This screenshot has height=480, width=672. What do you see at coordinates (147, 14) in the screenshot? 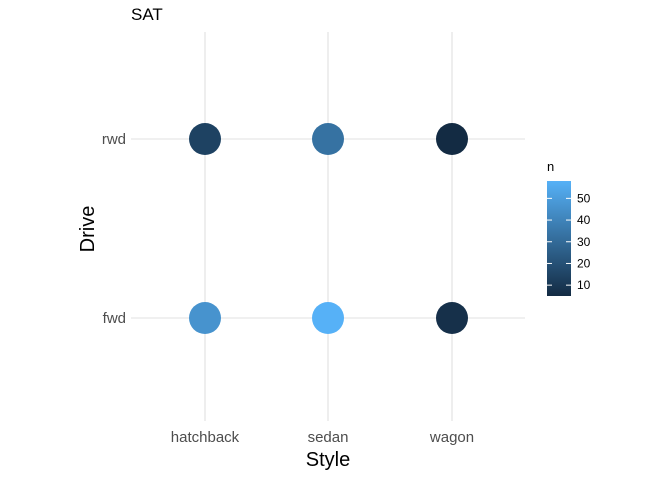
I see `chart-title: SAT` at bounding box center [147, 14].